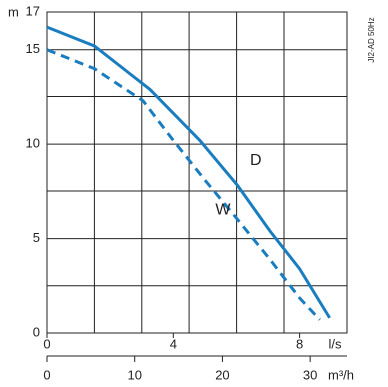 This screenshot has width=388, height=387. What do you see at coordinates (341, 374) in the screenshot?
I see `x2-axis-label: m³/h` at bounding box center [341, 374].